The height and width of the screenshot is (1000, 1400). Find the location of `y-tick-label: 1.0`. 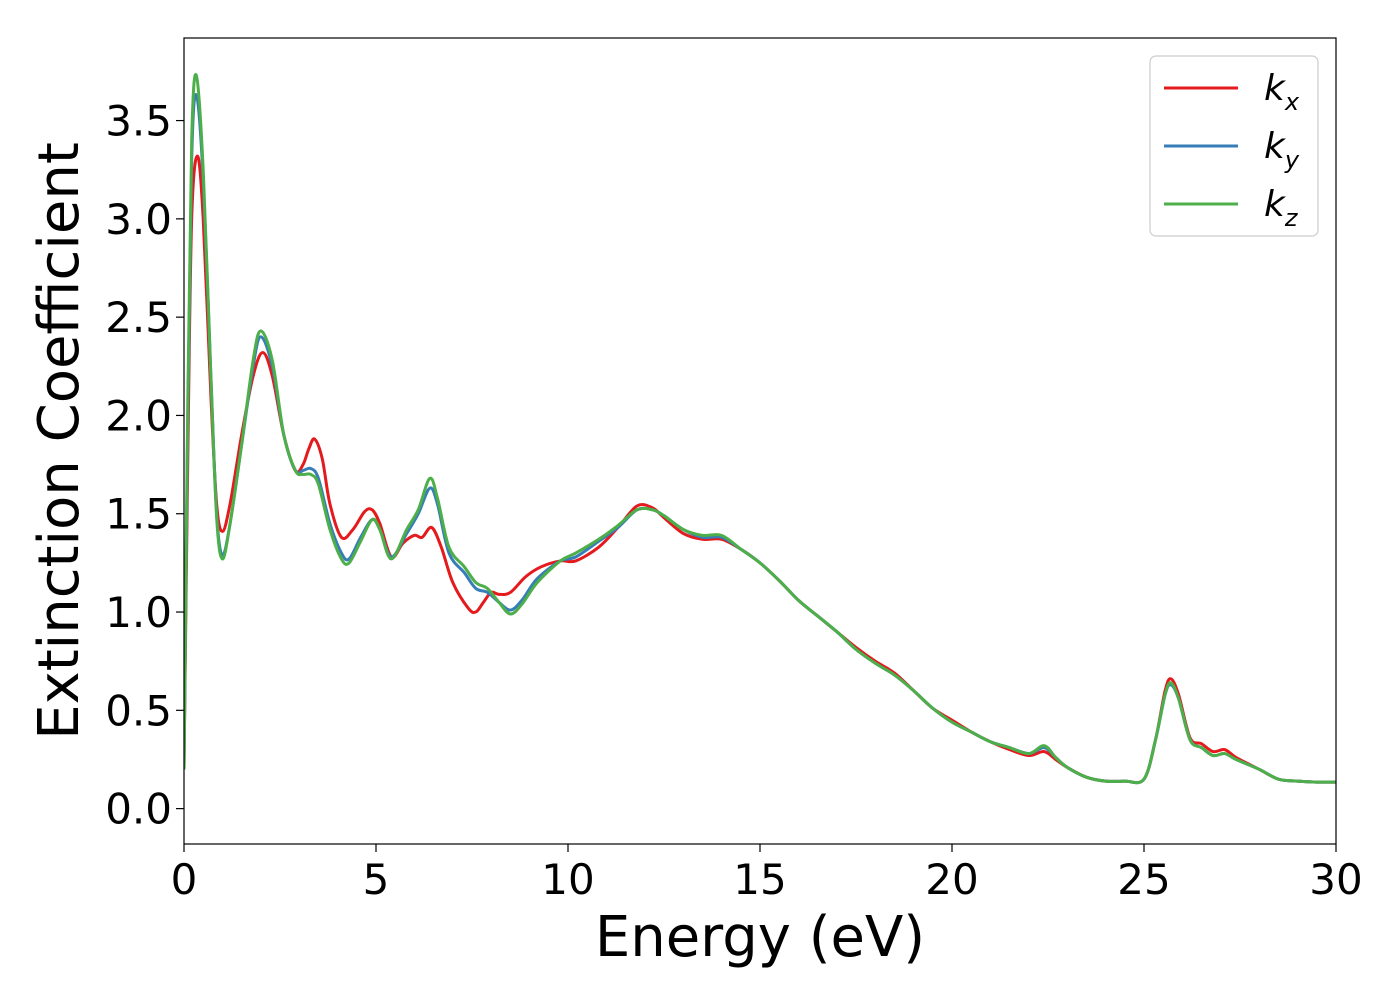

y-tick-label: 1.0 is located at coordinates (138, 612).